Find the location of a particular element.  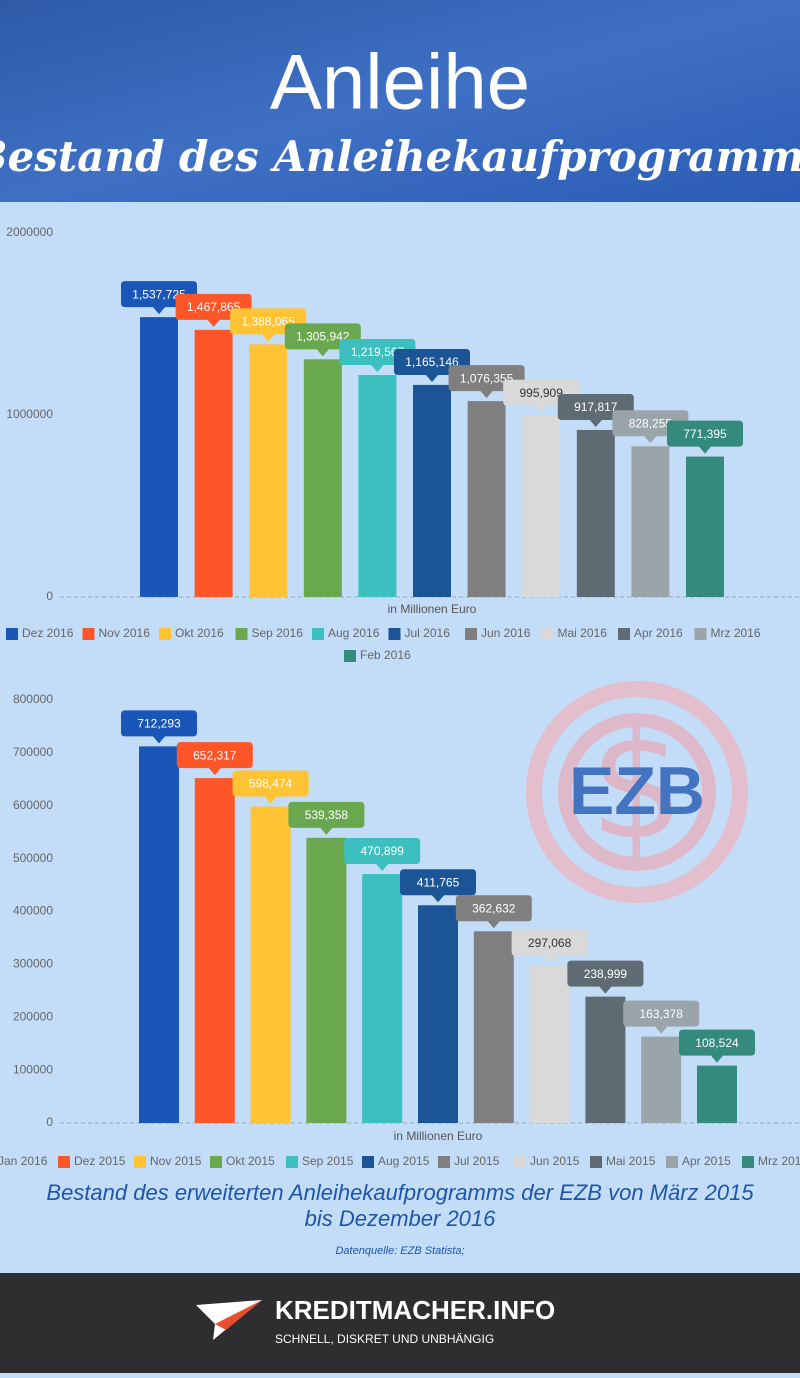

legend-label: Mrz 2015 is located at coordinates (779, 1161).